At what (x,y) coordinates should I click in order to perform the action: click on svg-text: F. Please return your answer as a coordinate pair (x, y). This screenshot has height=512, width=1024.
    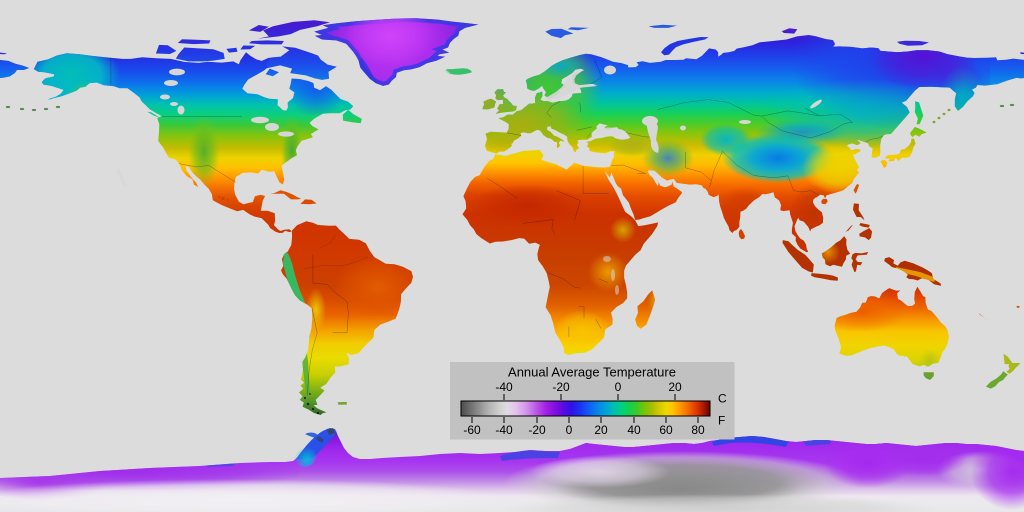
    Looking at the image, I should click on (721, 421).